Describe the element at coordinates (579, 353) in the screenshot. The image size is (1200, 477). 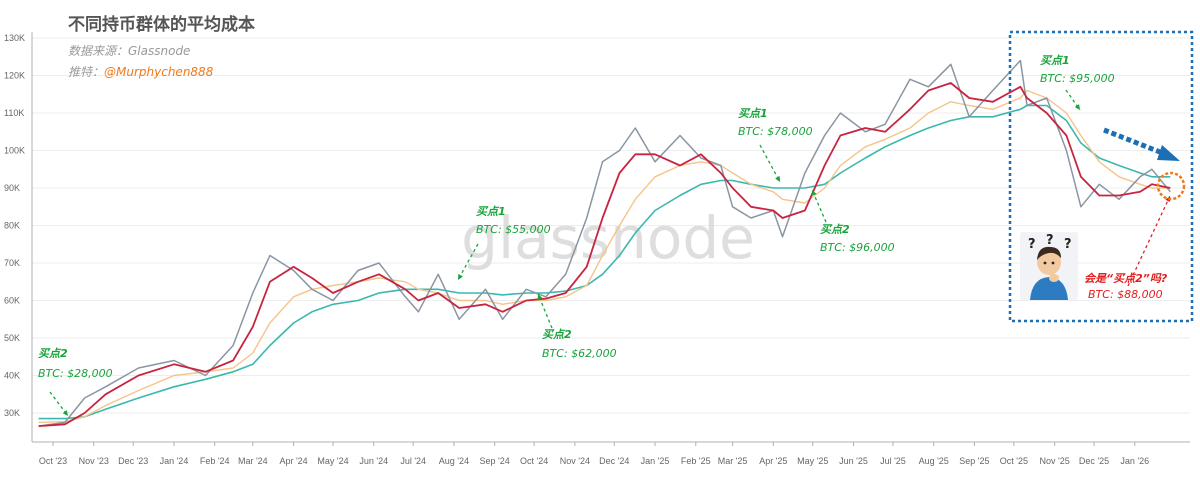
I see `annotation-price: BTC: $62,000` at that location.